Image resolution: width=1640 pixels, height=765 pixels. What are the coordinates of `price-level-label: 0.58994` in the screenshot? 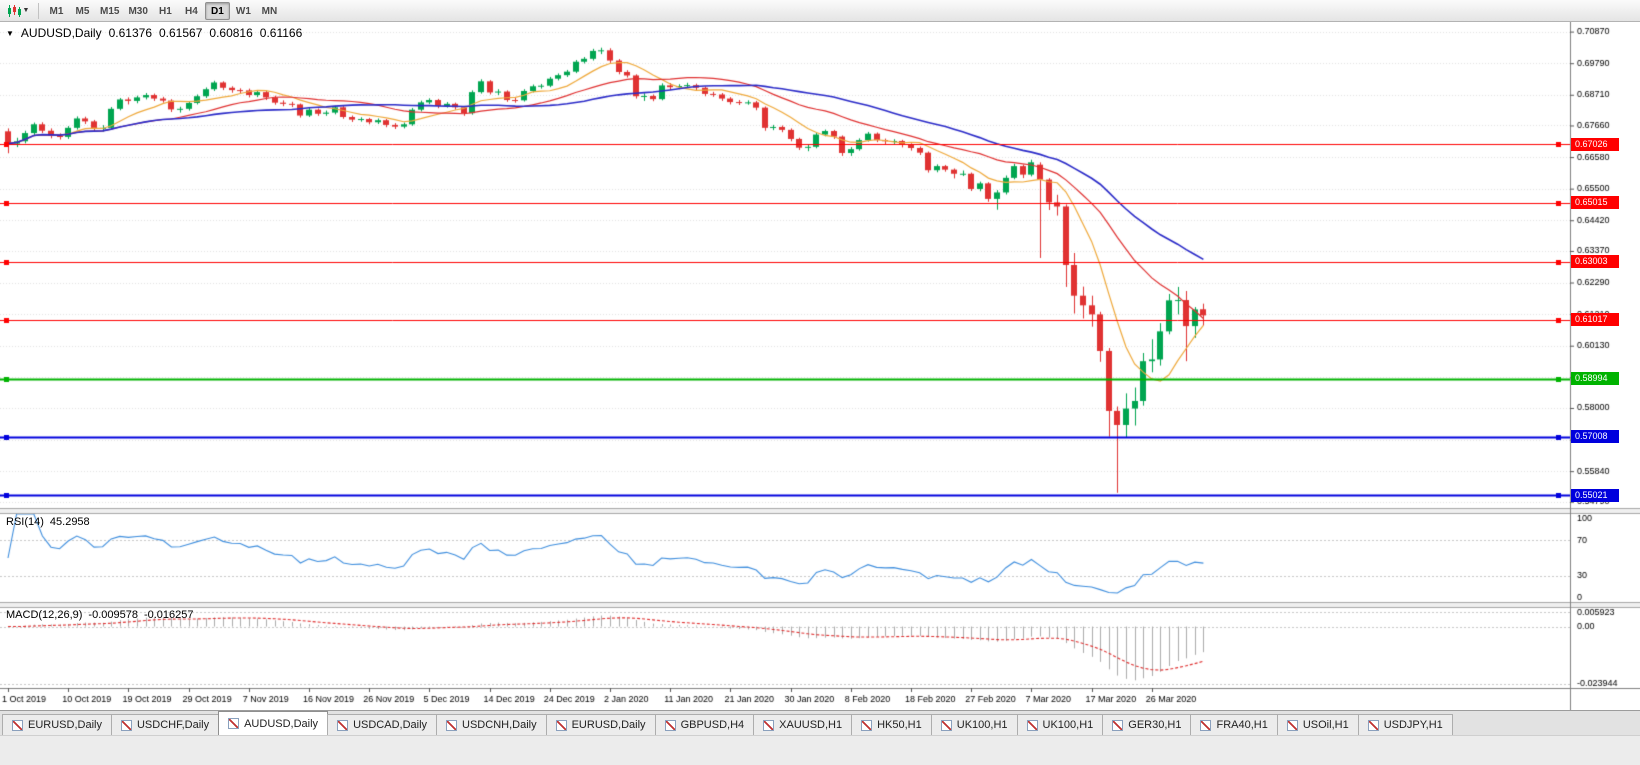 It's located at (1595, 379).